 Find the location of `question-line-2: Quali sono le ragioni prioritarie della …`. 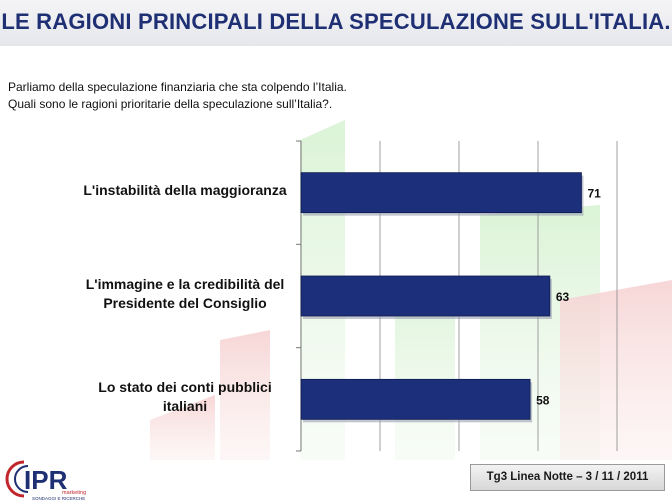

question-line-2: Quali sono le ragioni prioritarie della … is located at coordinates (170, 104).